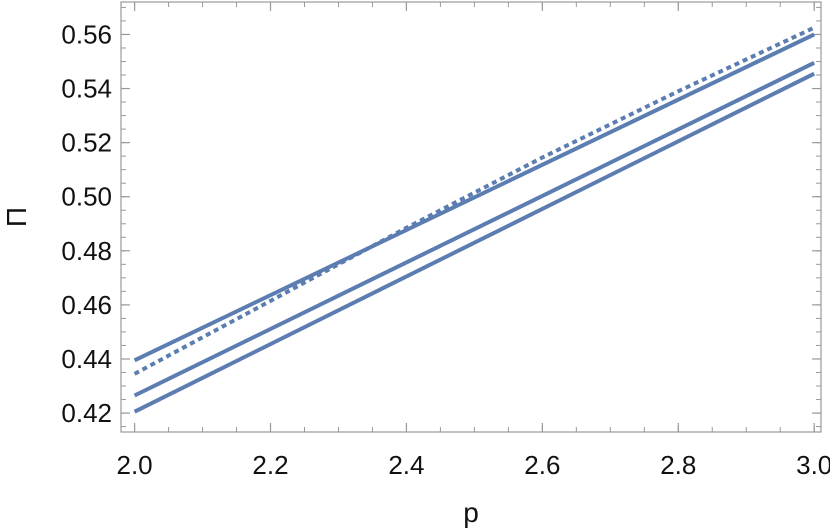  I want to click on x-tick-label: 2.8, so click(678, 465).